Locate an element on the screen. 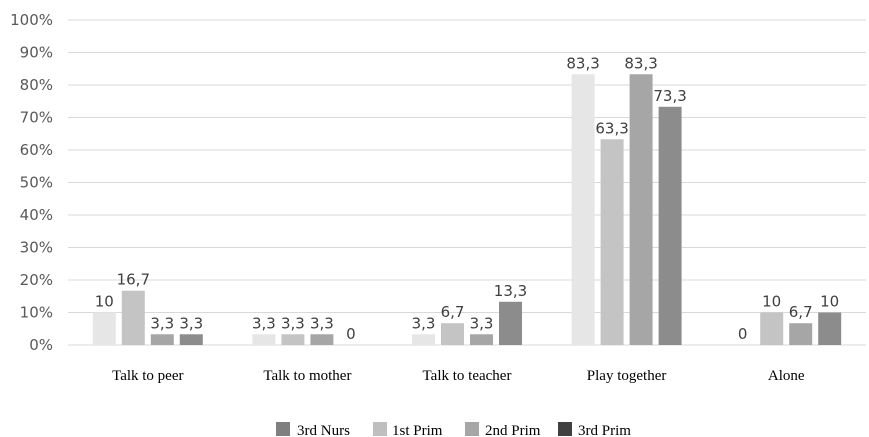 The image size is (869, 437). legend-label: 3rd Nurs is located at coordinates (323, 430).